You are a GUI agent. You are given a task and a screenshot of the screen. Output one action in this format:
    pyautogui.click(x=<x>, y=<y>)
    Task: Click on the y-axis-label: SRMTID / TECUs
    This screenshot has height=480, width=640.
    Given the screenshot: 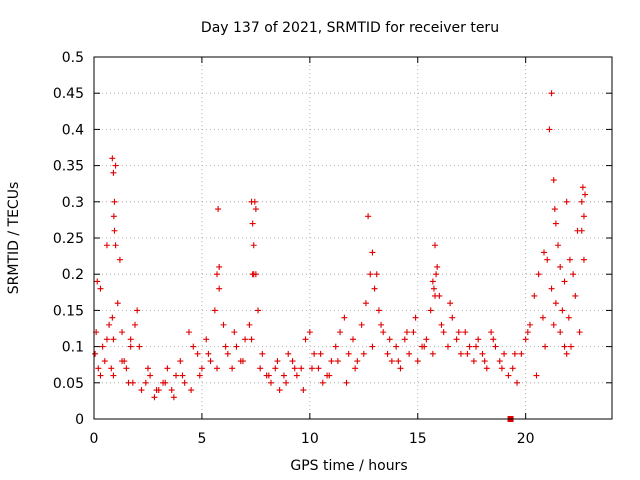 What is the action you would take?
    pyautogui.click(x=14, y=238)
    